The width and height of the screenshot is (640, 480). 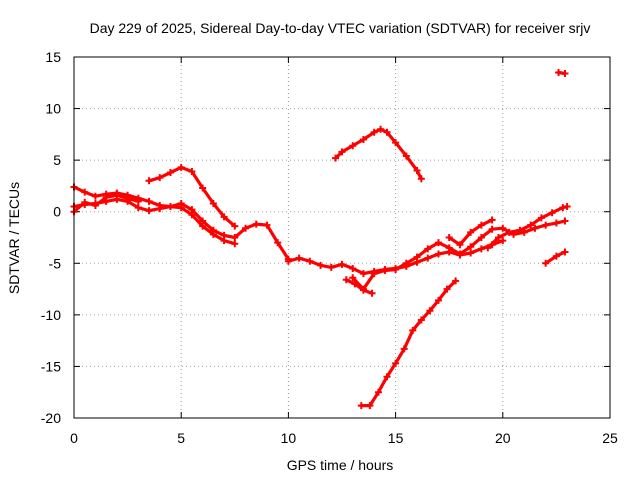 I want to click on x-tick-label: 10, so click(x=289, y=438).